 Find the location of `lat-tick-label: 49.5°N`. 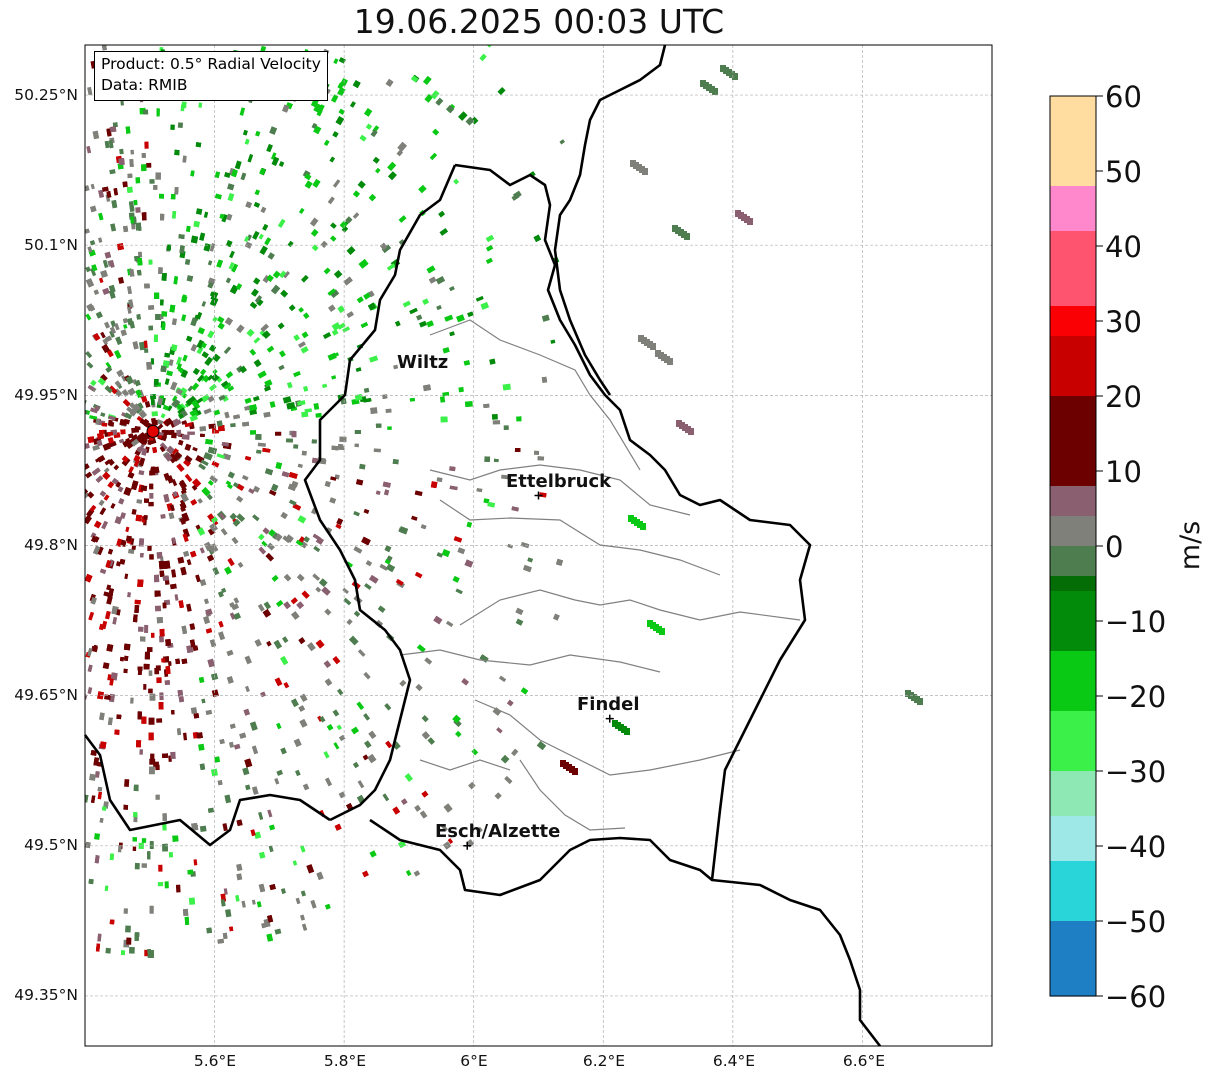

lat-tick-label: 49.5°N is located at coordinates (51, 845).